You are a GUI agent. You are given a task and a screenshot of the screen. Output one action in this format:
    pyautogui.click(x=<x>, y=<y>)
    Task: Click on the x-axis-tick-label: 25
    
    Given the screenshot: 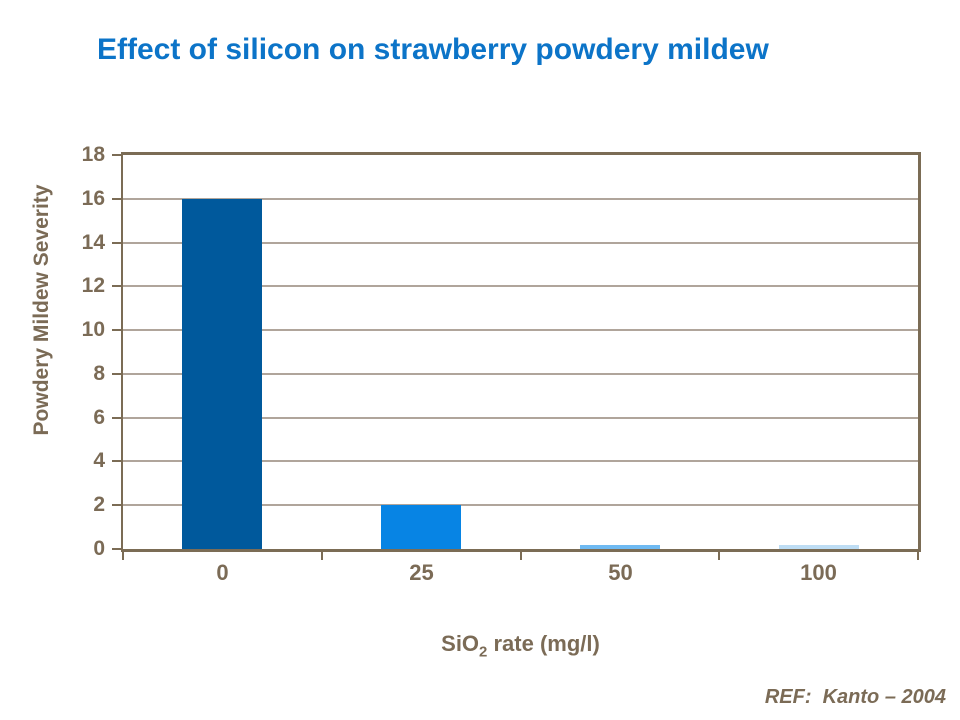 What is the action you would take?
    pyautogui.click(x=421, y=572)
    